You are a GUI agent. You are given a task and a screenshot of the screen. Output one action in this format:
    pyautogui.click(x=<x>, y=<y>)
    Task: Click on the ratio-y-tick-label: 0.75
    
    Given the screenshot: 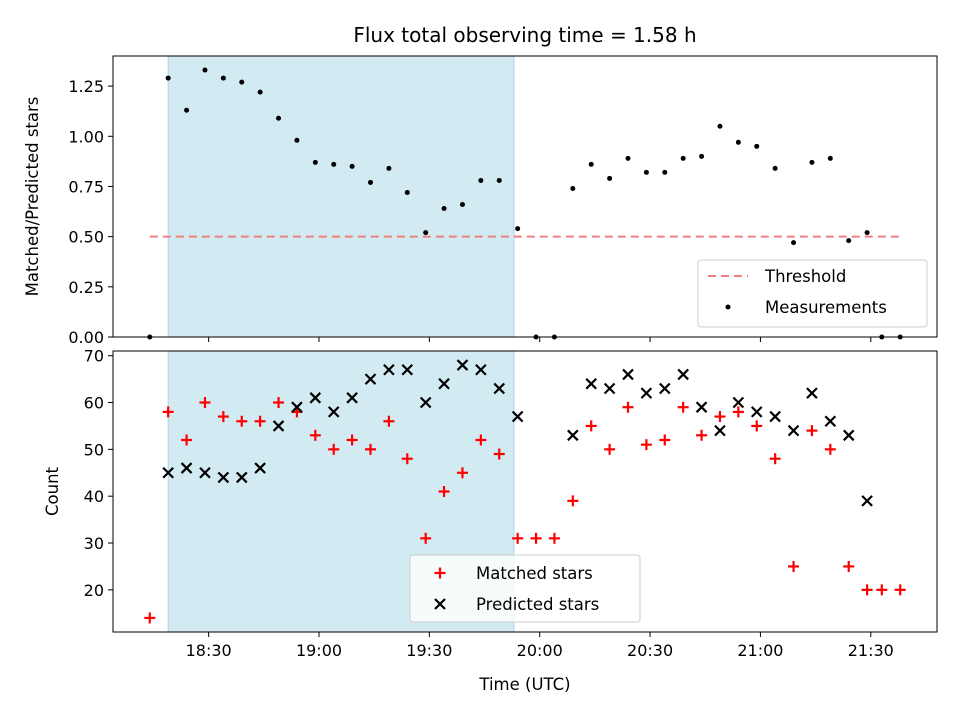 What is the action you would take?
    pyautogui.click(x=86, y=186)
    